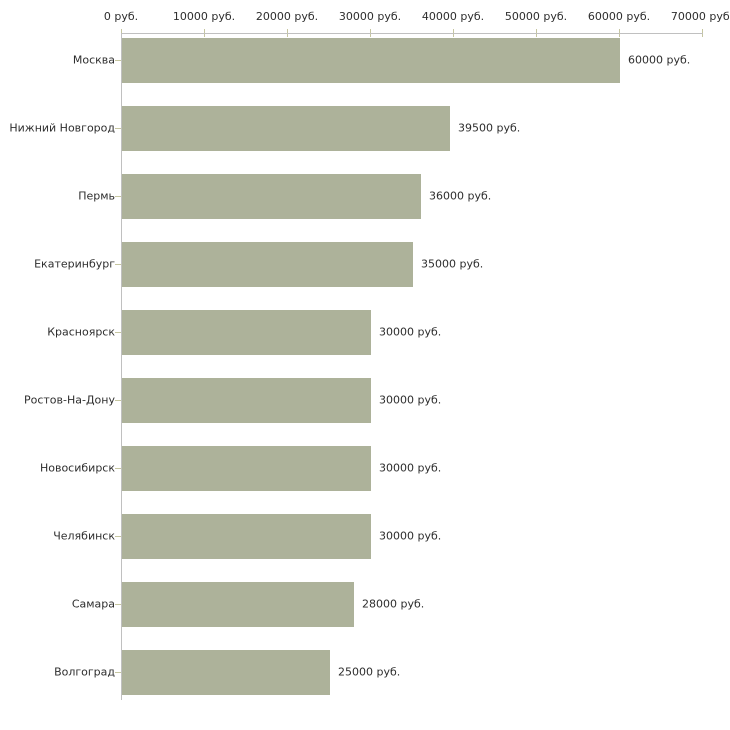  What do you see at coordinates (84, 672) in the screenshot?
I see `category-label: Волгоград` at bounding box center [84, 672].